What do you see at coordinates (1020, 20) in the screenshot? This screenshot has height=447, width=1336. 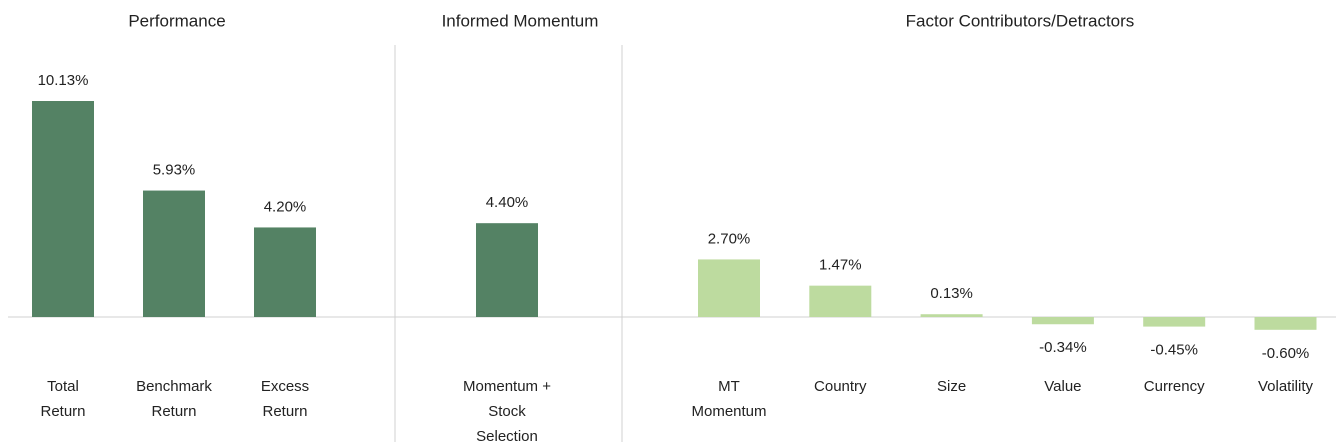 I see `chart-title: Factor Contributors/Detractors` at bounding box center [1020, 20].